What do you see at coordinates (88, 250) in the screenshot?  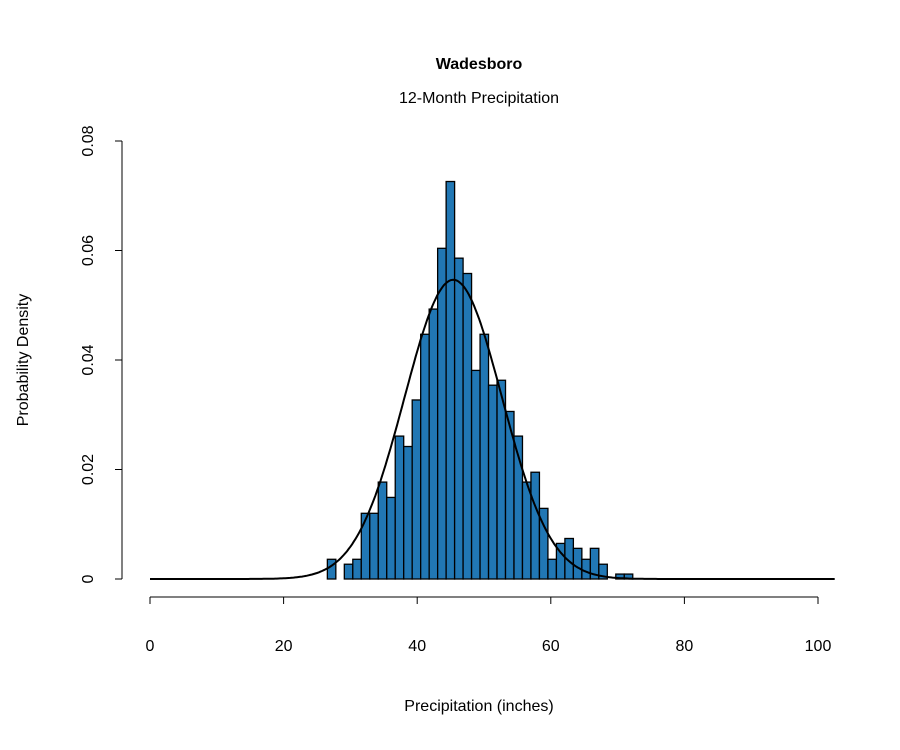 I see `y-tick-label: 0.06` at bounding box center [88, 250].